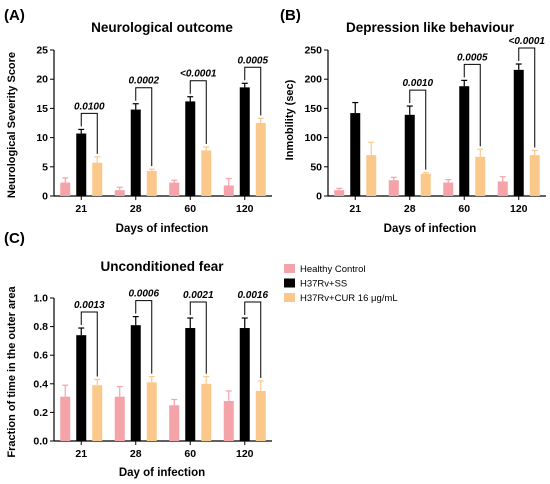 Image resolution: width=550 pixels, height=484 pixels. I want to click on panel-a-ylabel: Neurological Severity Score, so click(12, 125).